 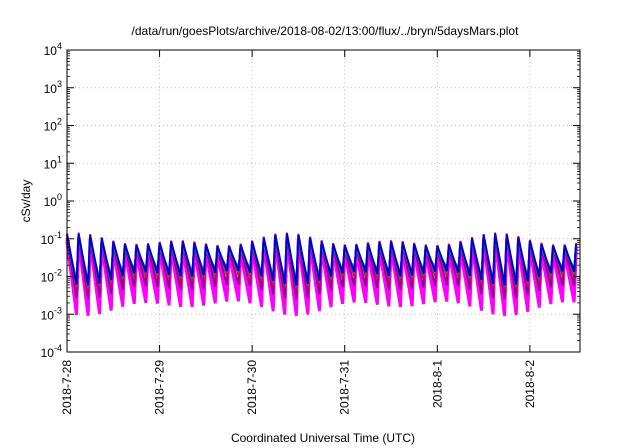 I want to click on y-tick-label: 10³, so click(x=53, y=87).